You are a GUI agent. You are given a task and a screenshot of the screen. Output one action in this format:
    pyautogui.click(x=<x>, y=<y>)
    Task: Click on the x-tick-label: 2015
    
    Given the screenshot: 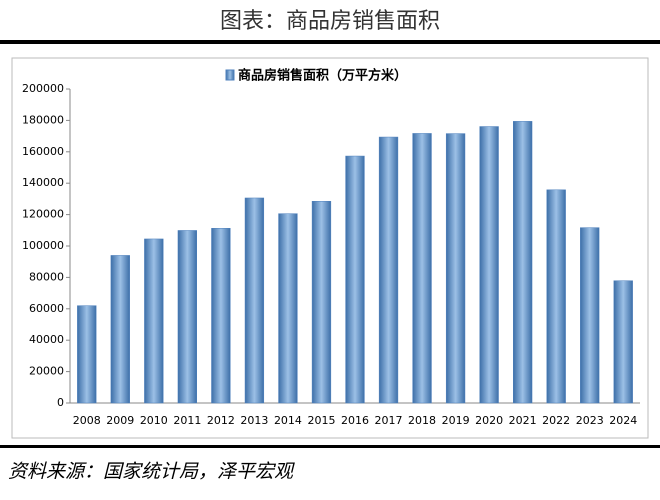 What is the action you would take?
    pyautogui.click(x=321, y=420)
    